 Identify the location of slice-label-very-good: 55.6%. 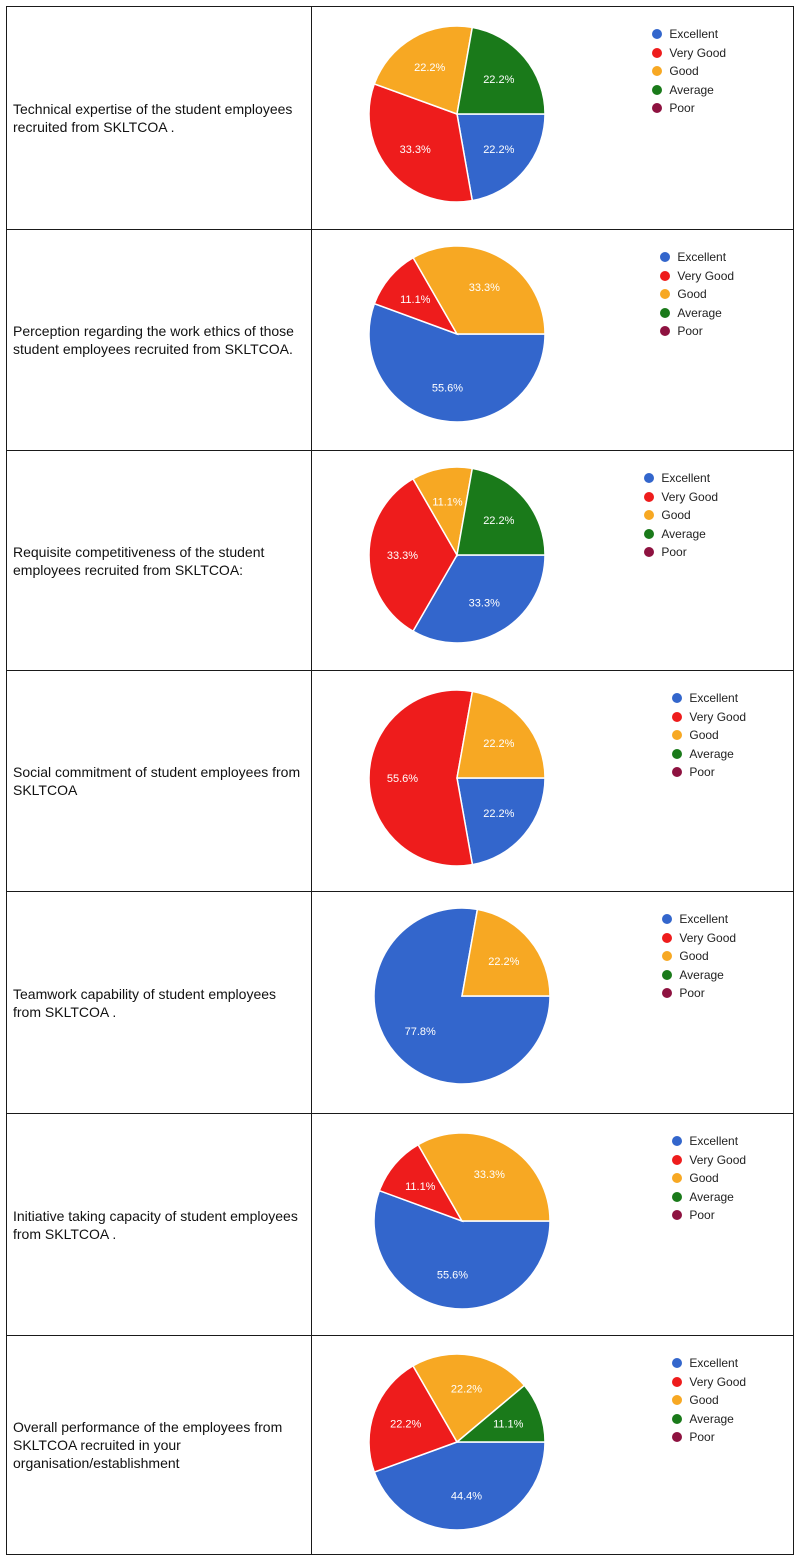
(402, 779).